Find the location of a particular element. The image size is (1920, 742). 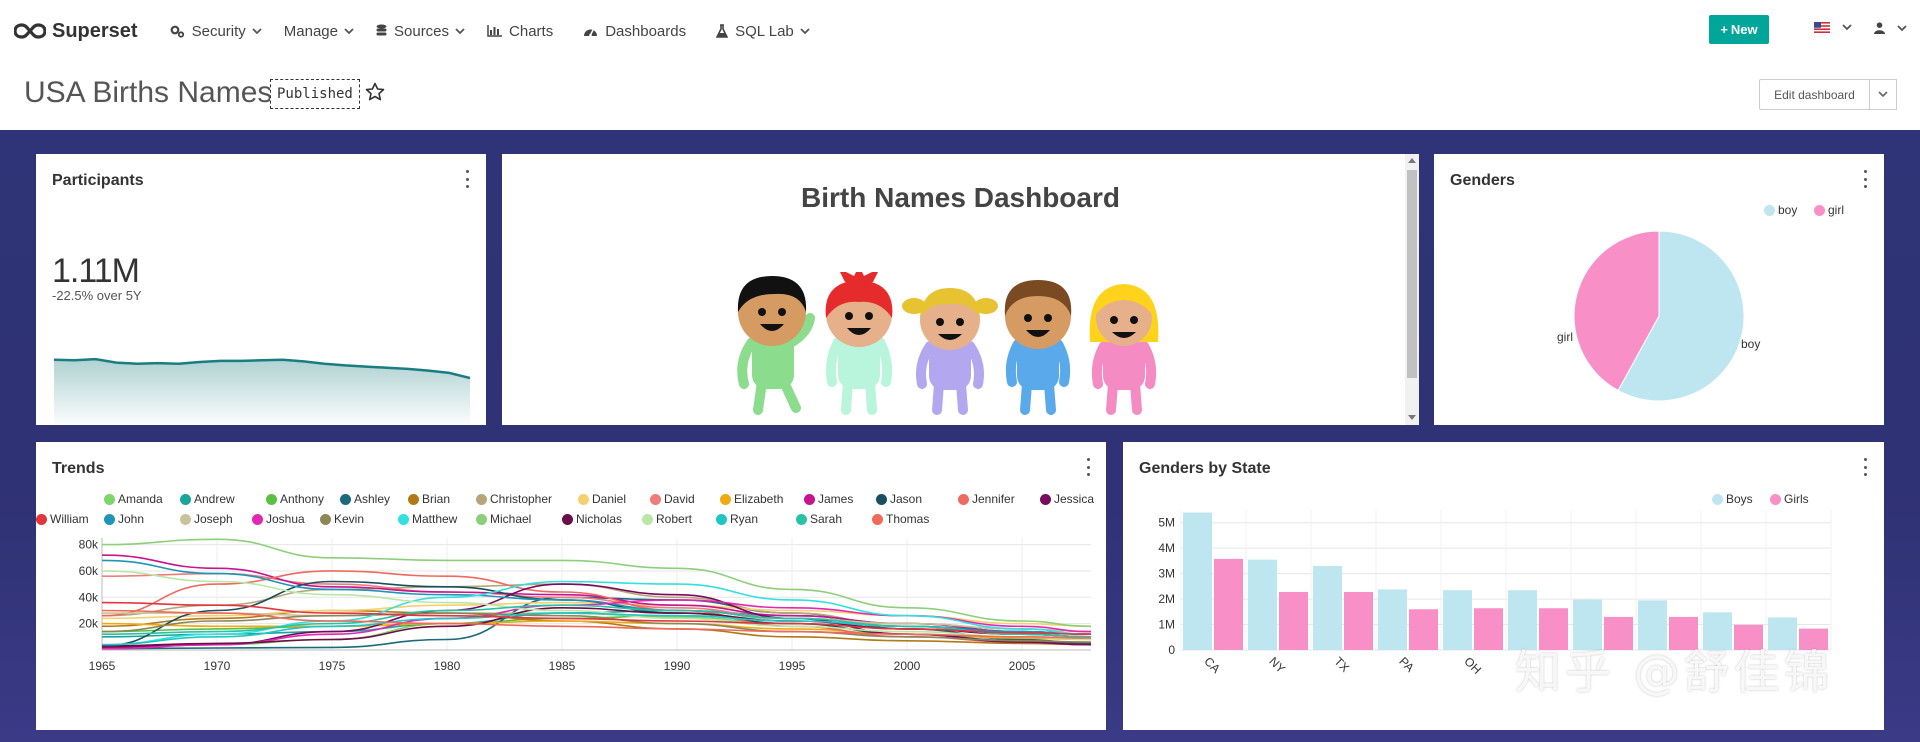

legend-item: William is located at coordinates (62, 519).